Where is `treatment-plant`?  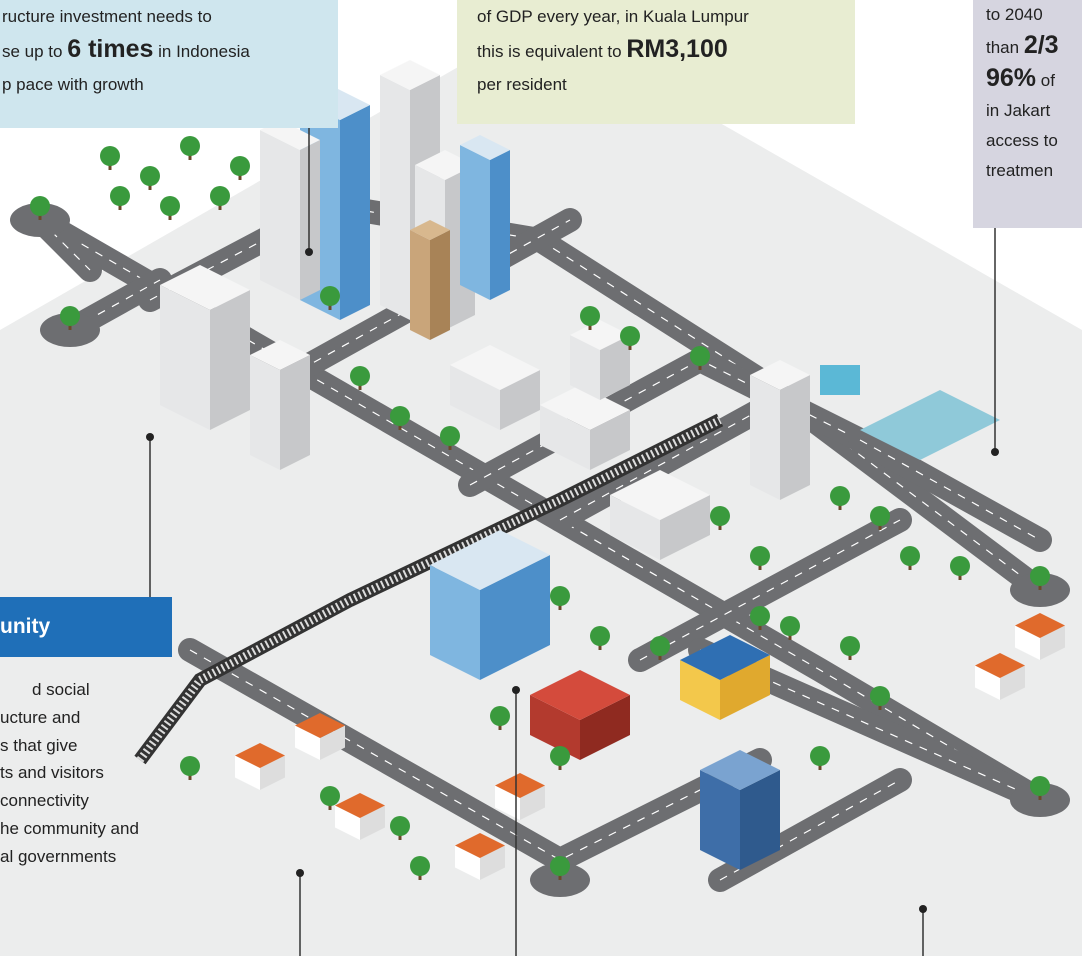 treatment-plant is located at coordinates (930, 425).